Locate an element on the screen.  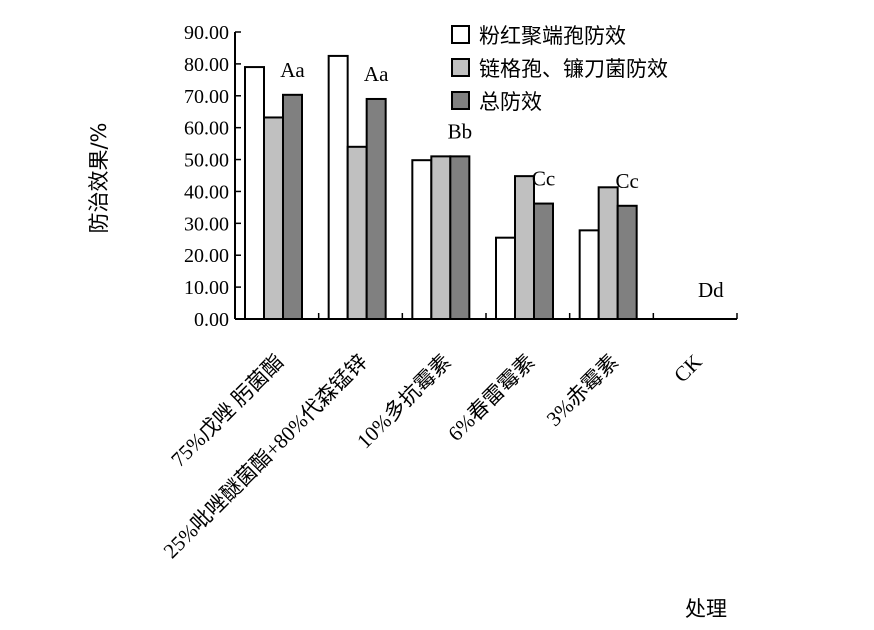
significance-label-3: Bb is located at coordinates (460, 131).